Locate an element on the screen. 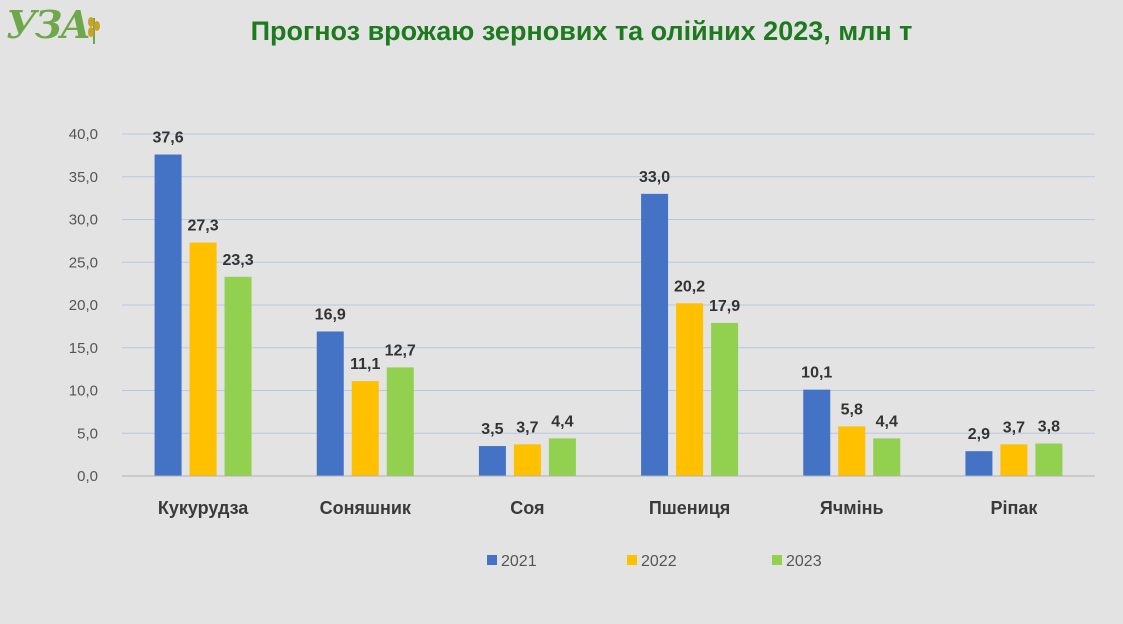  y-tick-label: 35,0 is located at coordinates (83, 177).